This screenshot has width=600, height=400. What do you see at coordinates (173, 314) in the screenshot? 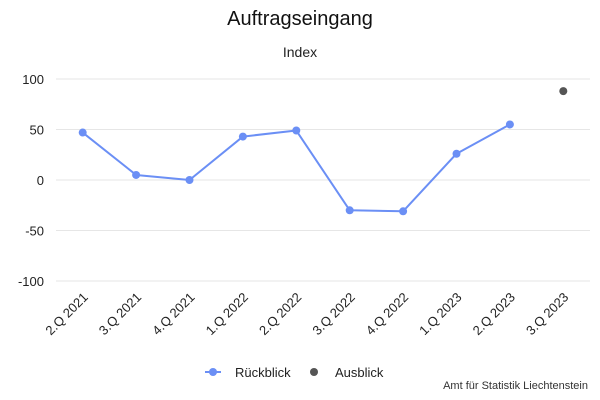
I see `x-tick-label: 4.Q 2021` at bounding box center [173, 314].